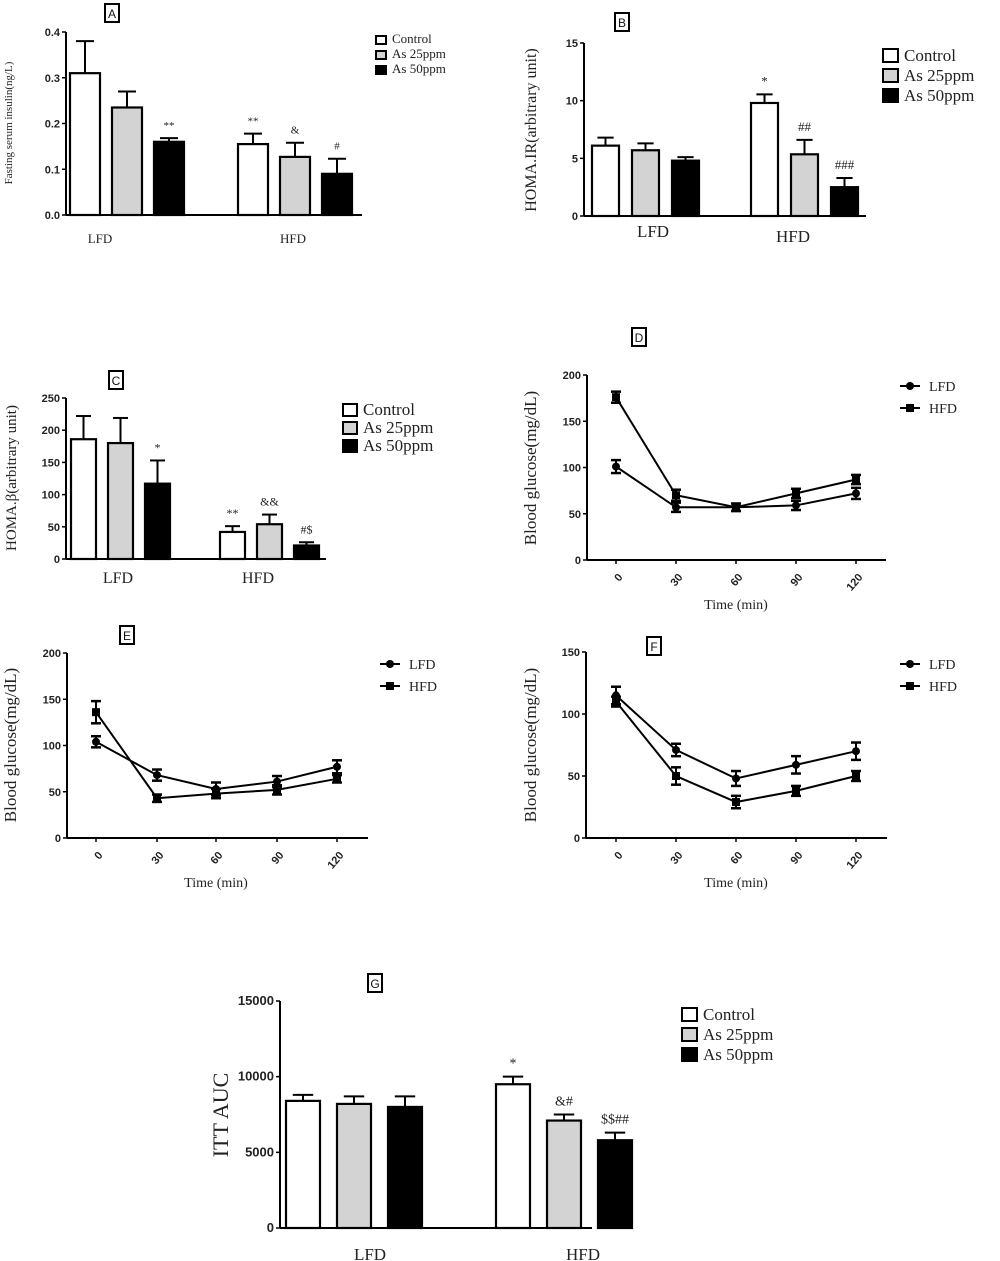 Image resolution: width=1000 pixels, height=1261 pixels. I want to click on panel-label: F, so click(654, 646).